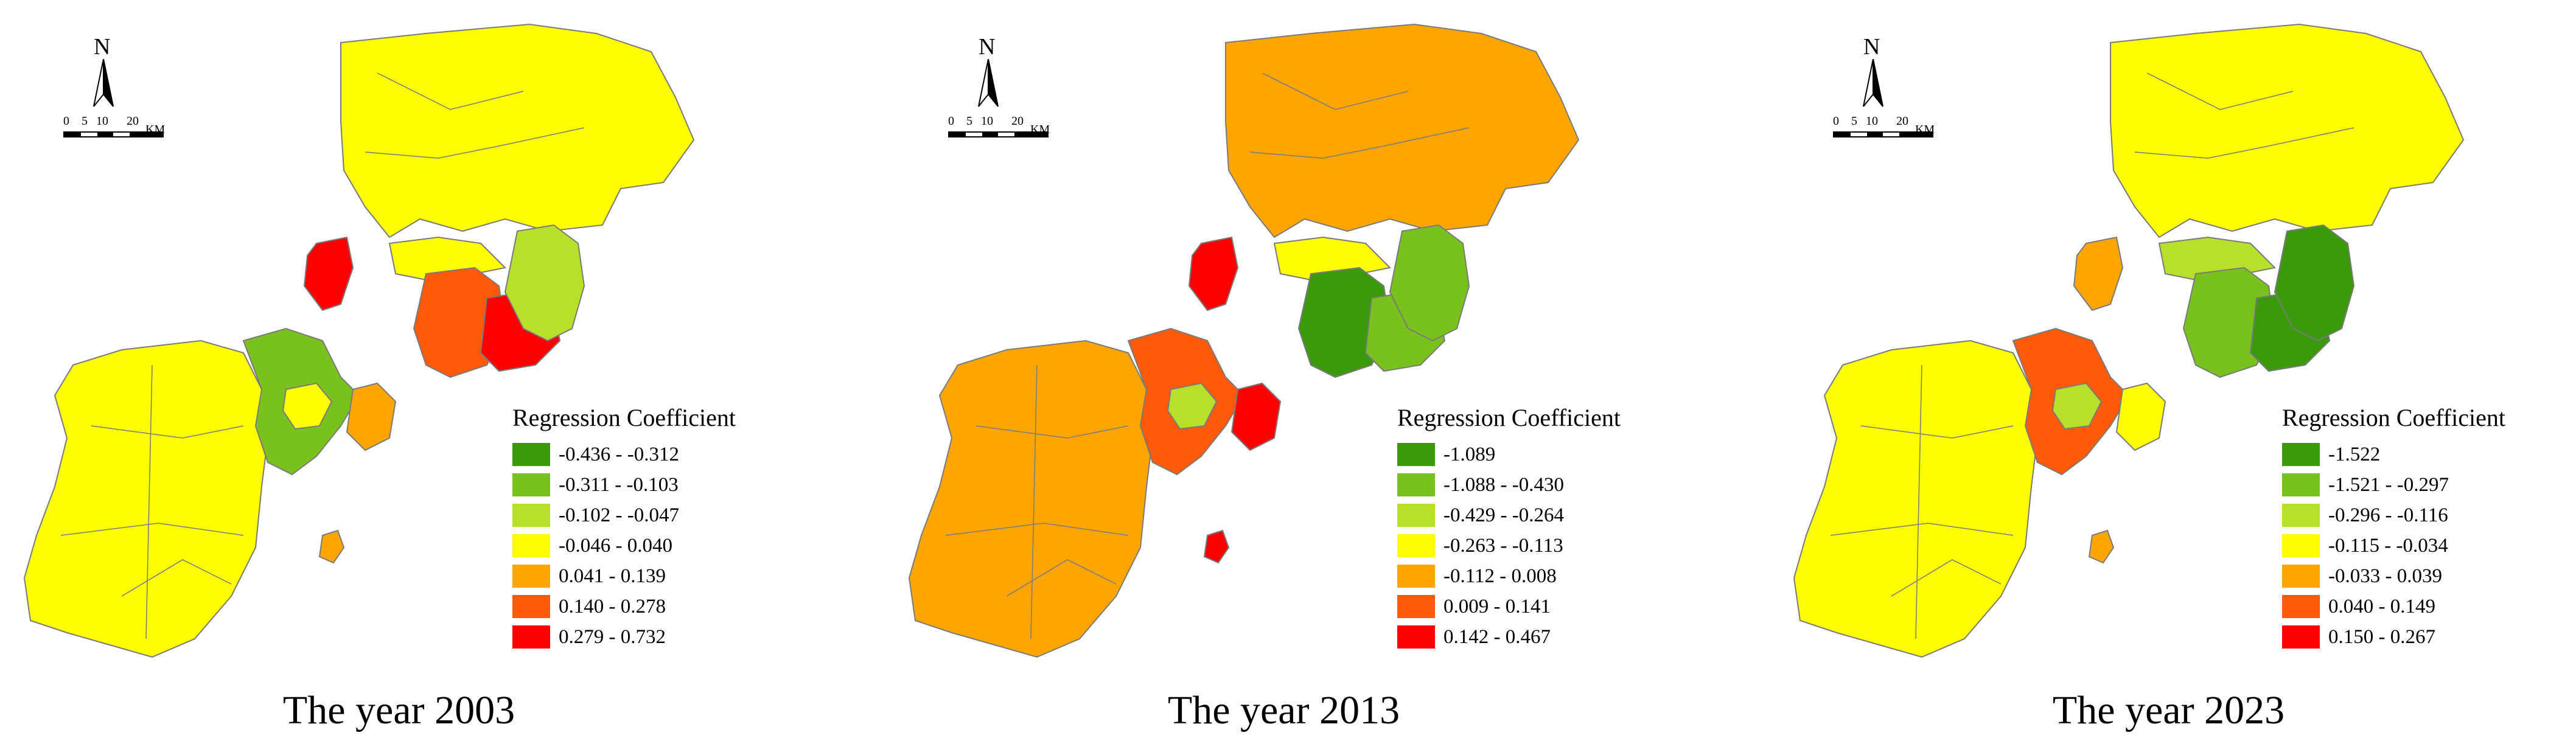 The height and width of the screenshot is (755, 2576). Describe the element at coordinates (146, 498) in the screenshot. I see `region-west` at that location.